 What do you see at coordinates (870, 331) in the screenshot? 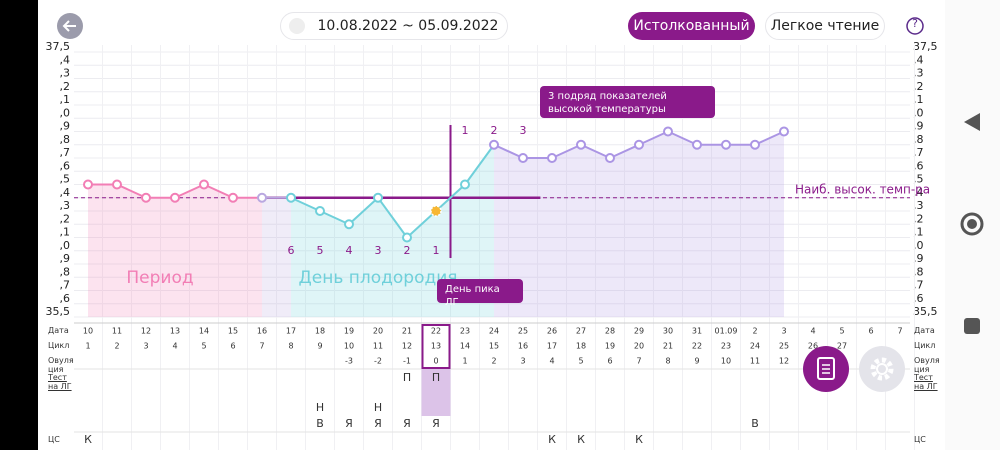
I see `table-cell: 6` at bounding box center [870, 331].